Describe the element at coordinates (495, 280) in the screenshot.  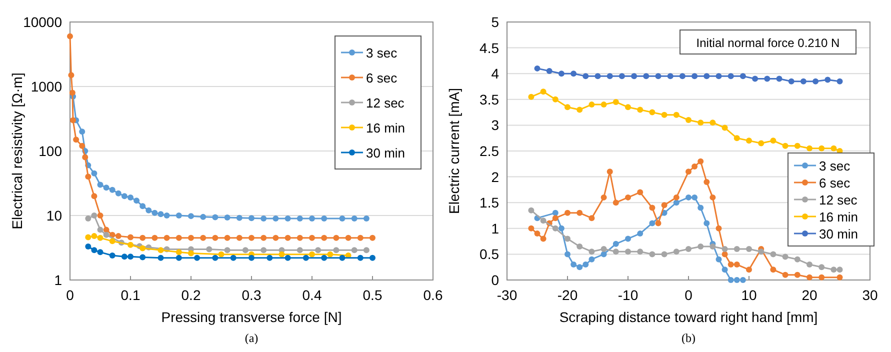
I see `y-tick-label: 0` at that location.